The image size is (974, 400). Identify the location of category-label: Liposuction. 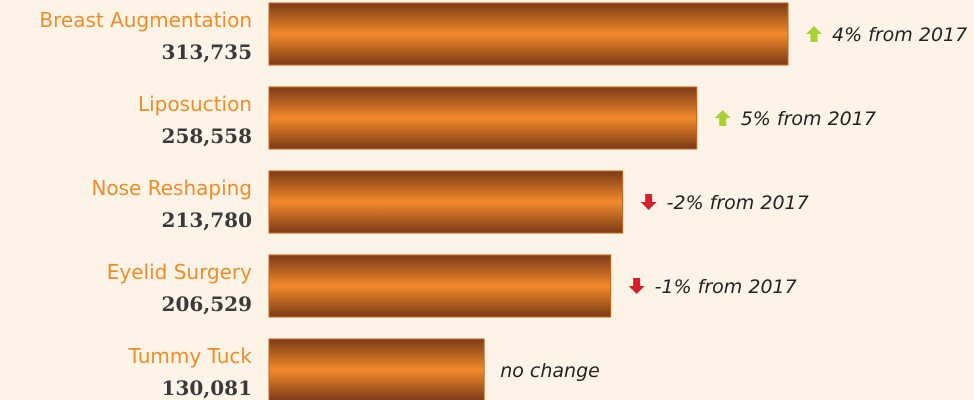
(195, 104).